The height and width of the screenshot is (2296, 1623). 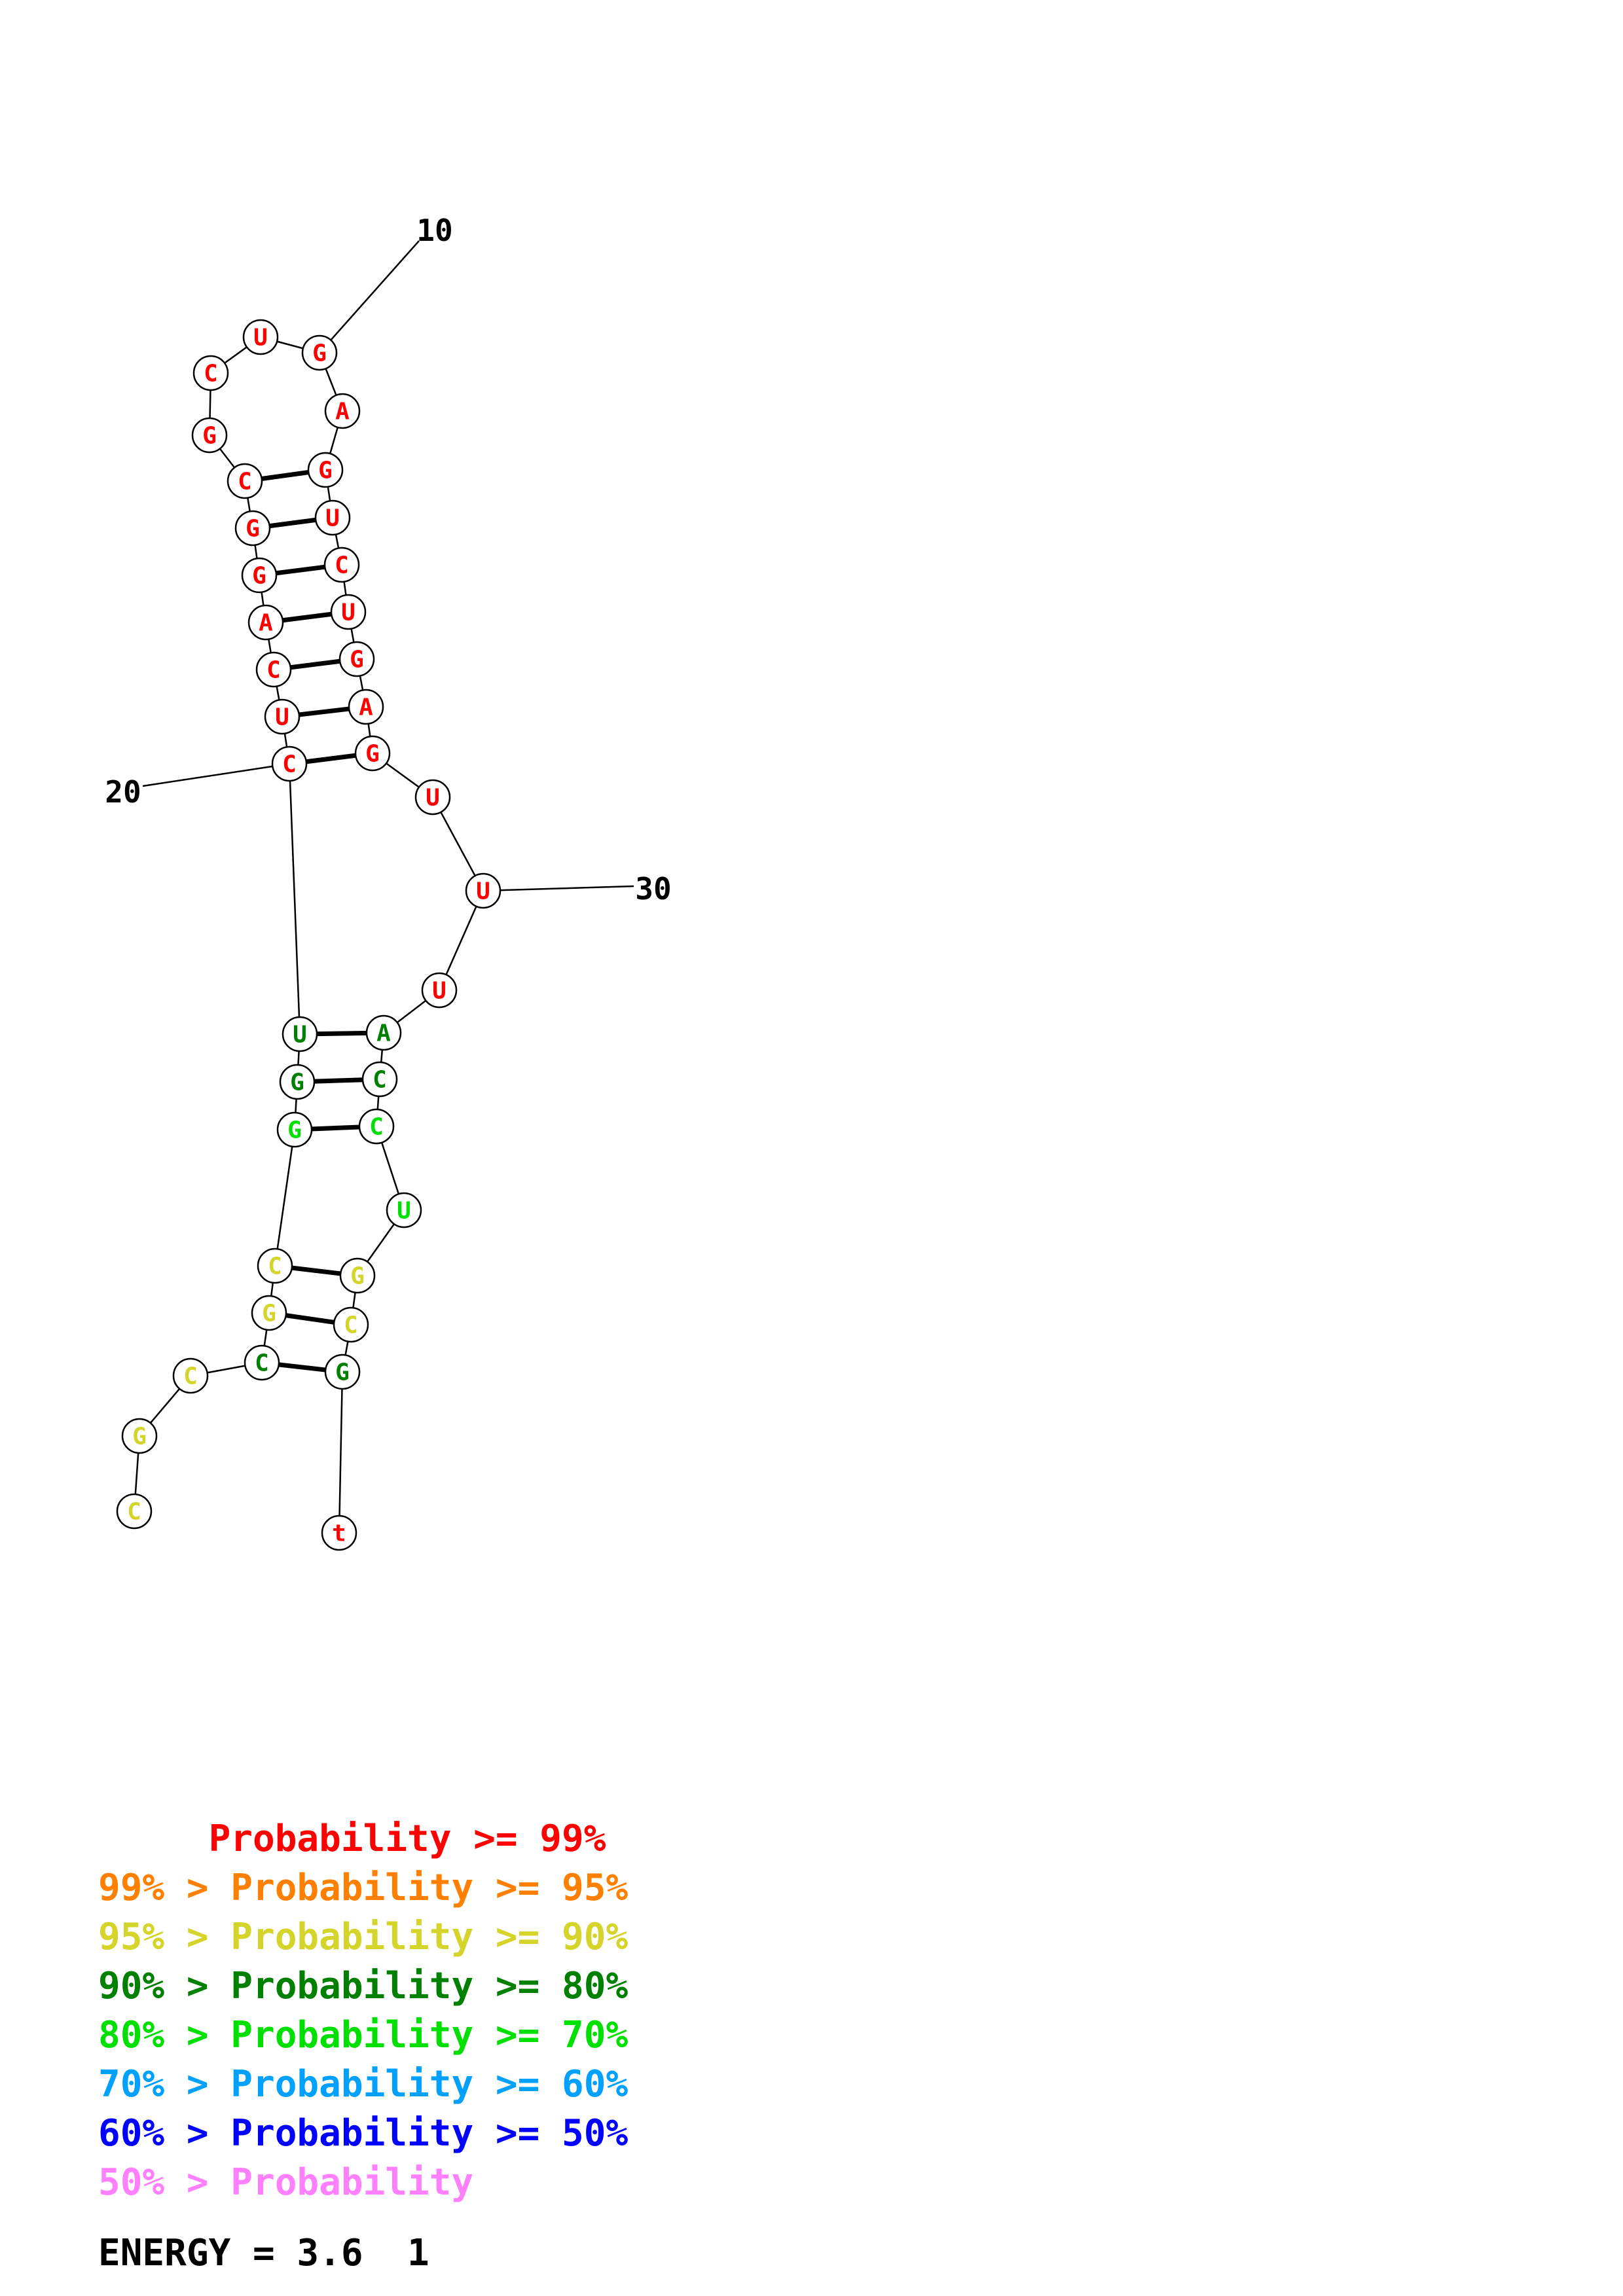 I want to click on nucleotide-34: C, so click(x=376, y=1126).